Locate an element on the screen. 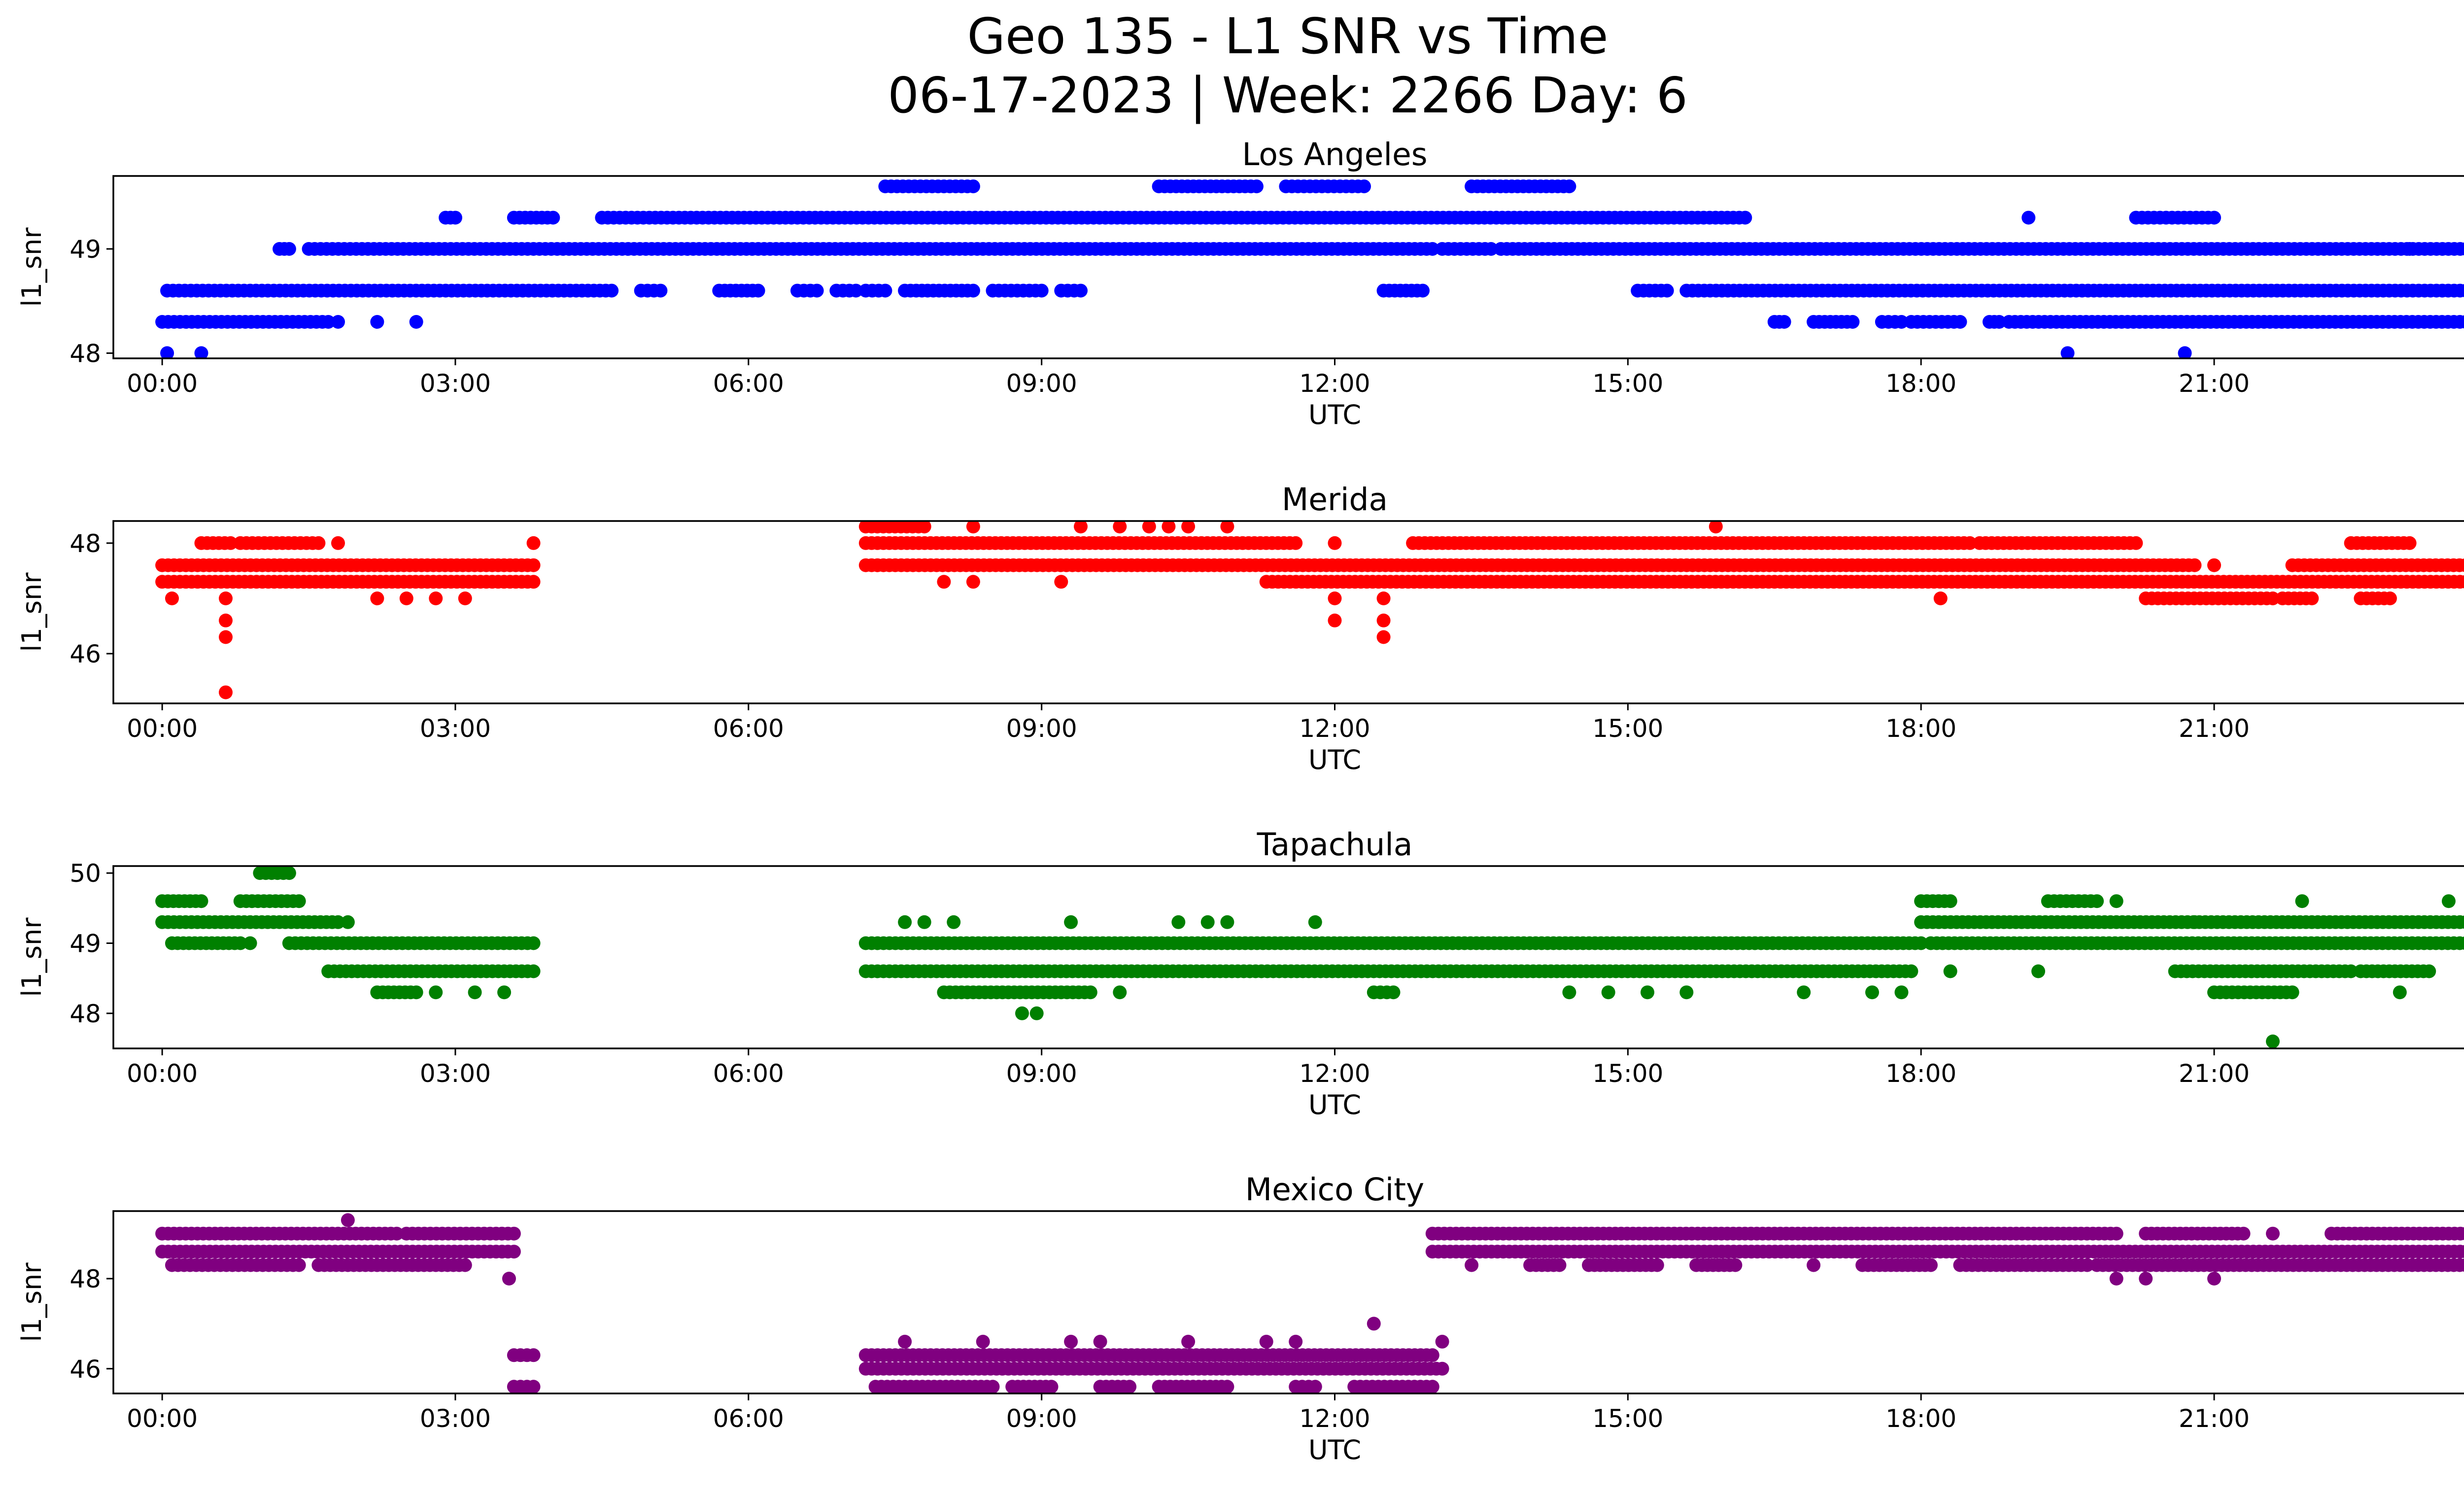  y-tick-label: 49 is located at coordinates (85, 249).